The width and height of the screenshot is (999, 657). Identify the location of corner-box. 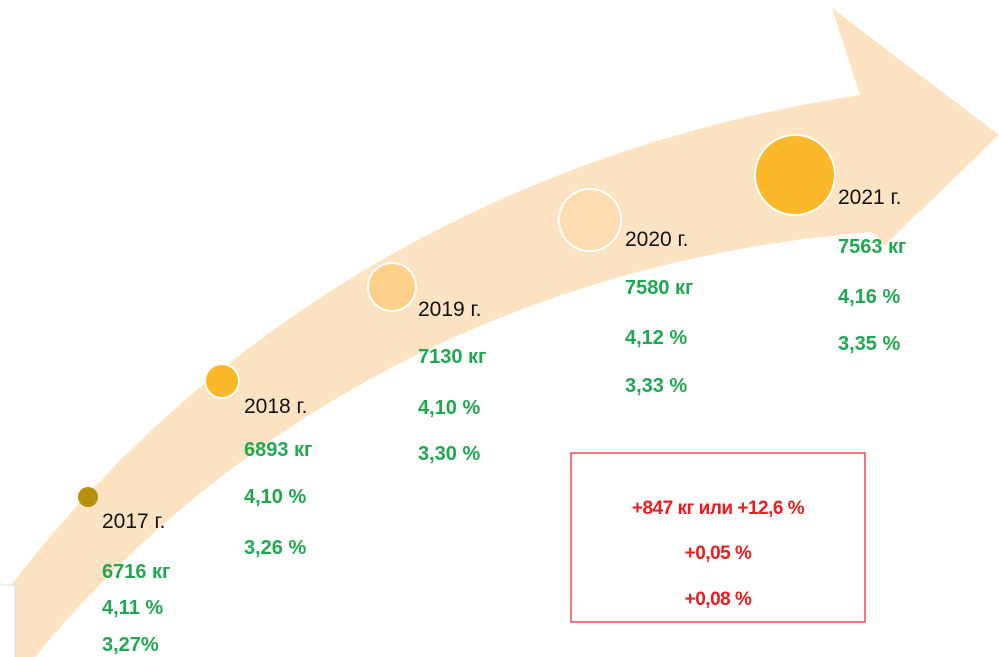
(8, 620).